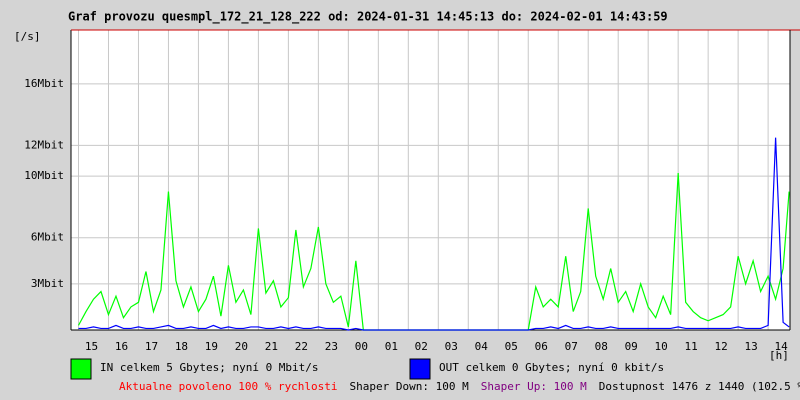 The width and height of the screenshot is (800, 400). Describe the element at coordinates (421, 346) in the screenshot. I see `x-tick-label: 02` at that location.